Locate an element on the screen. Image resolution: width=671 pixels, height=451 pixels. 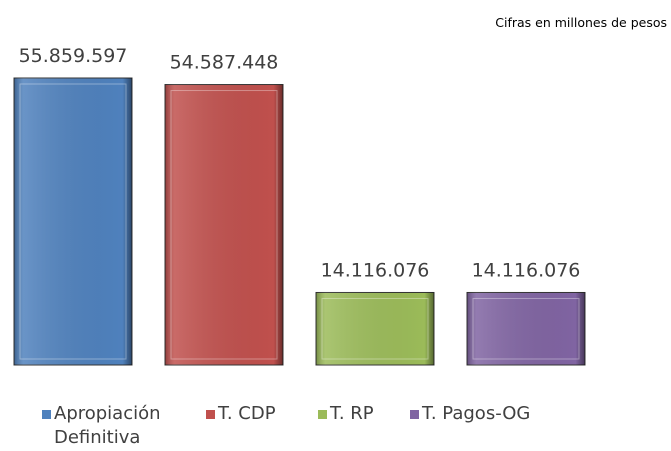
value-label: 54.587.448 is located at coordinates (224, 63).